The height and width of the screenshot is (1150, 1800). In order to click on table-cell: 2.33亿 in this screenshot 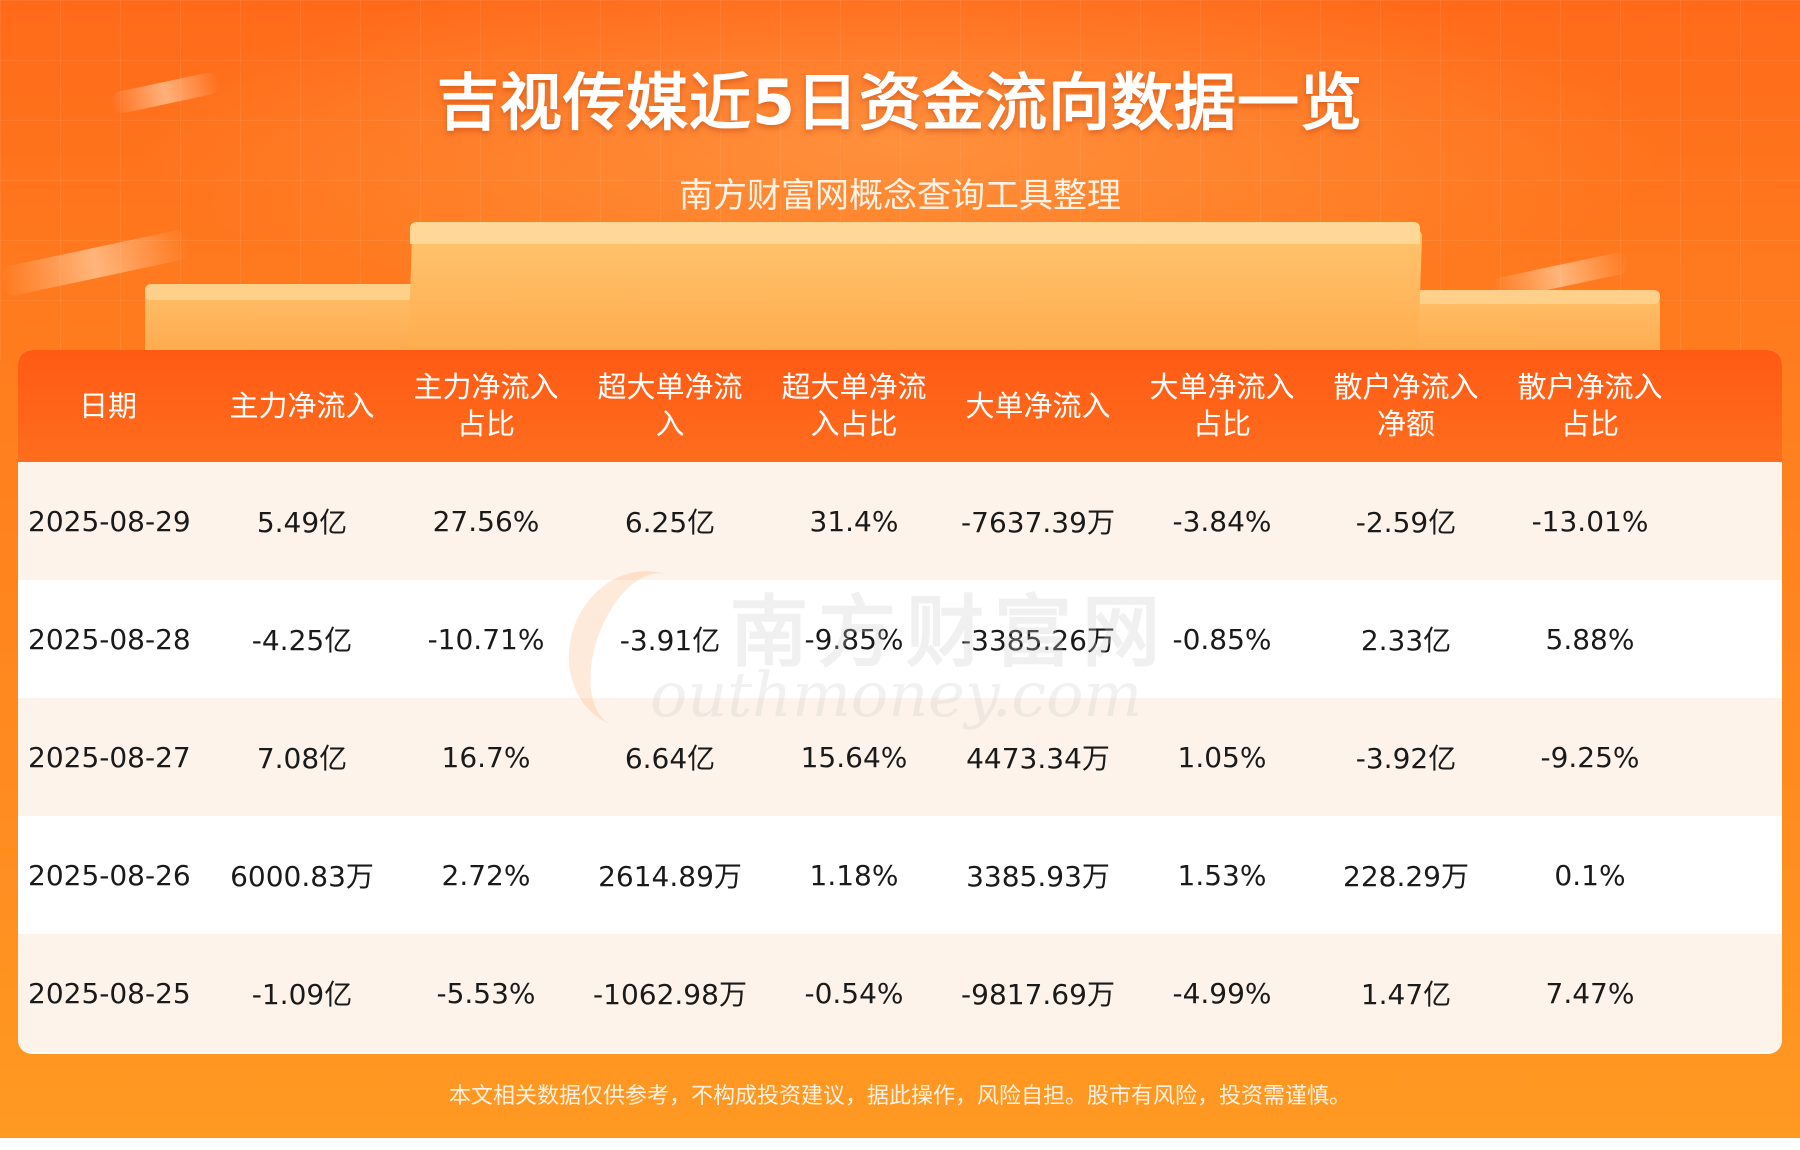, I will do `click(1406, 640)`.